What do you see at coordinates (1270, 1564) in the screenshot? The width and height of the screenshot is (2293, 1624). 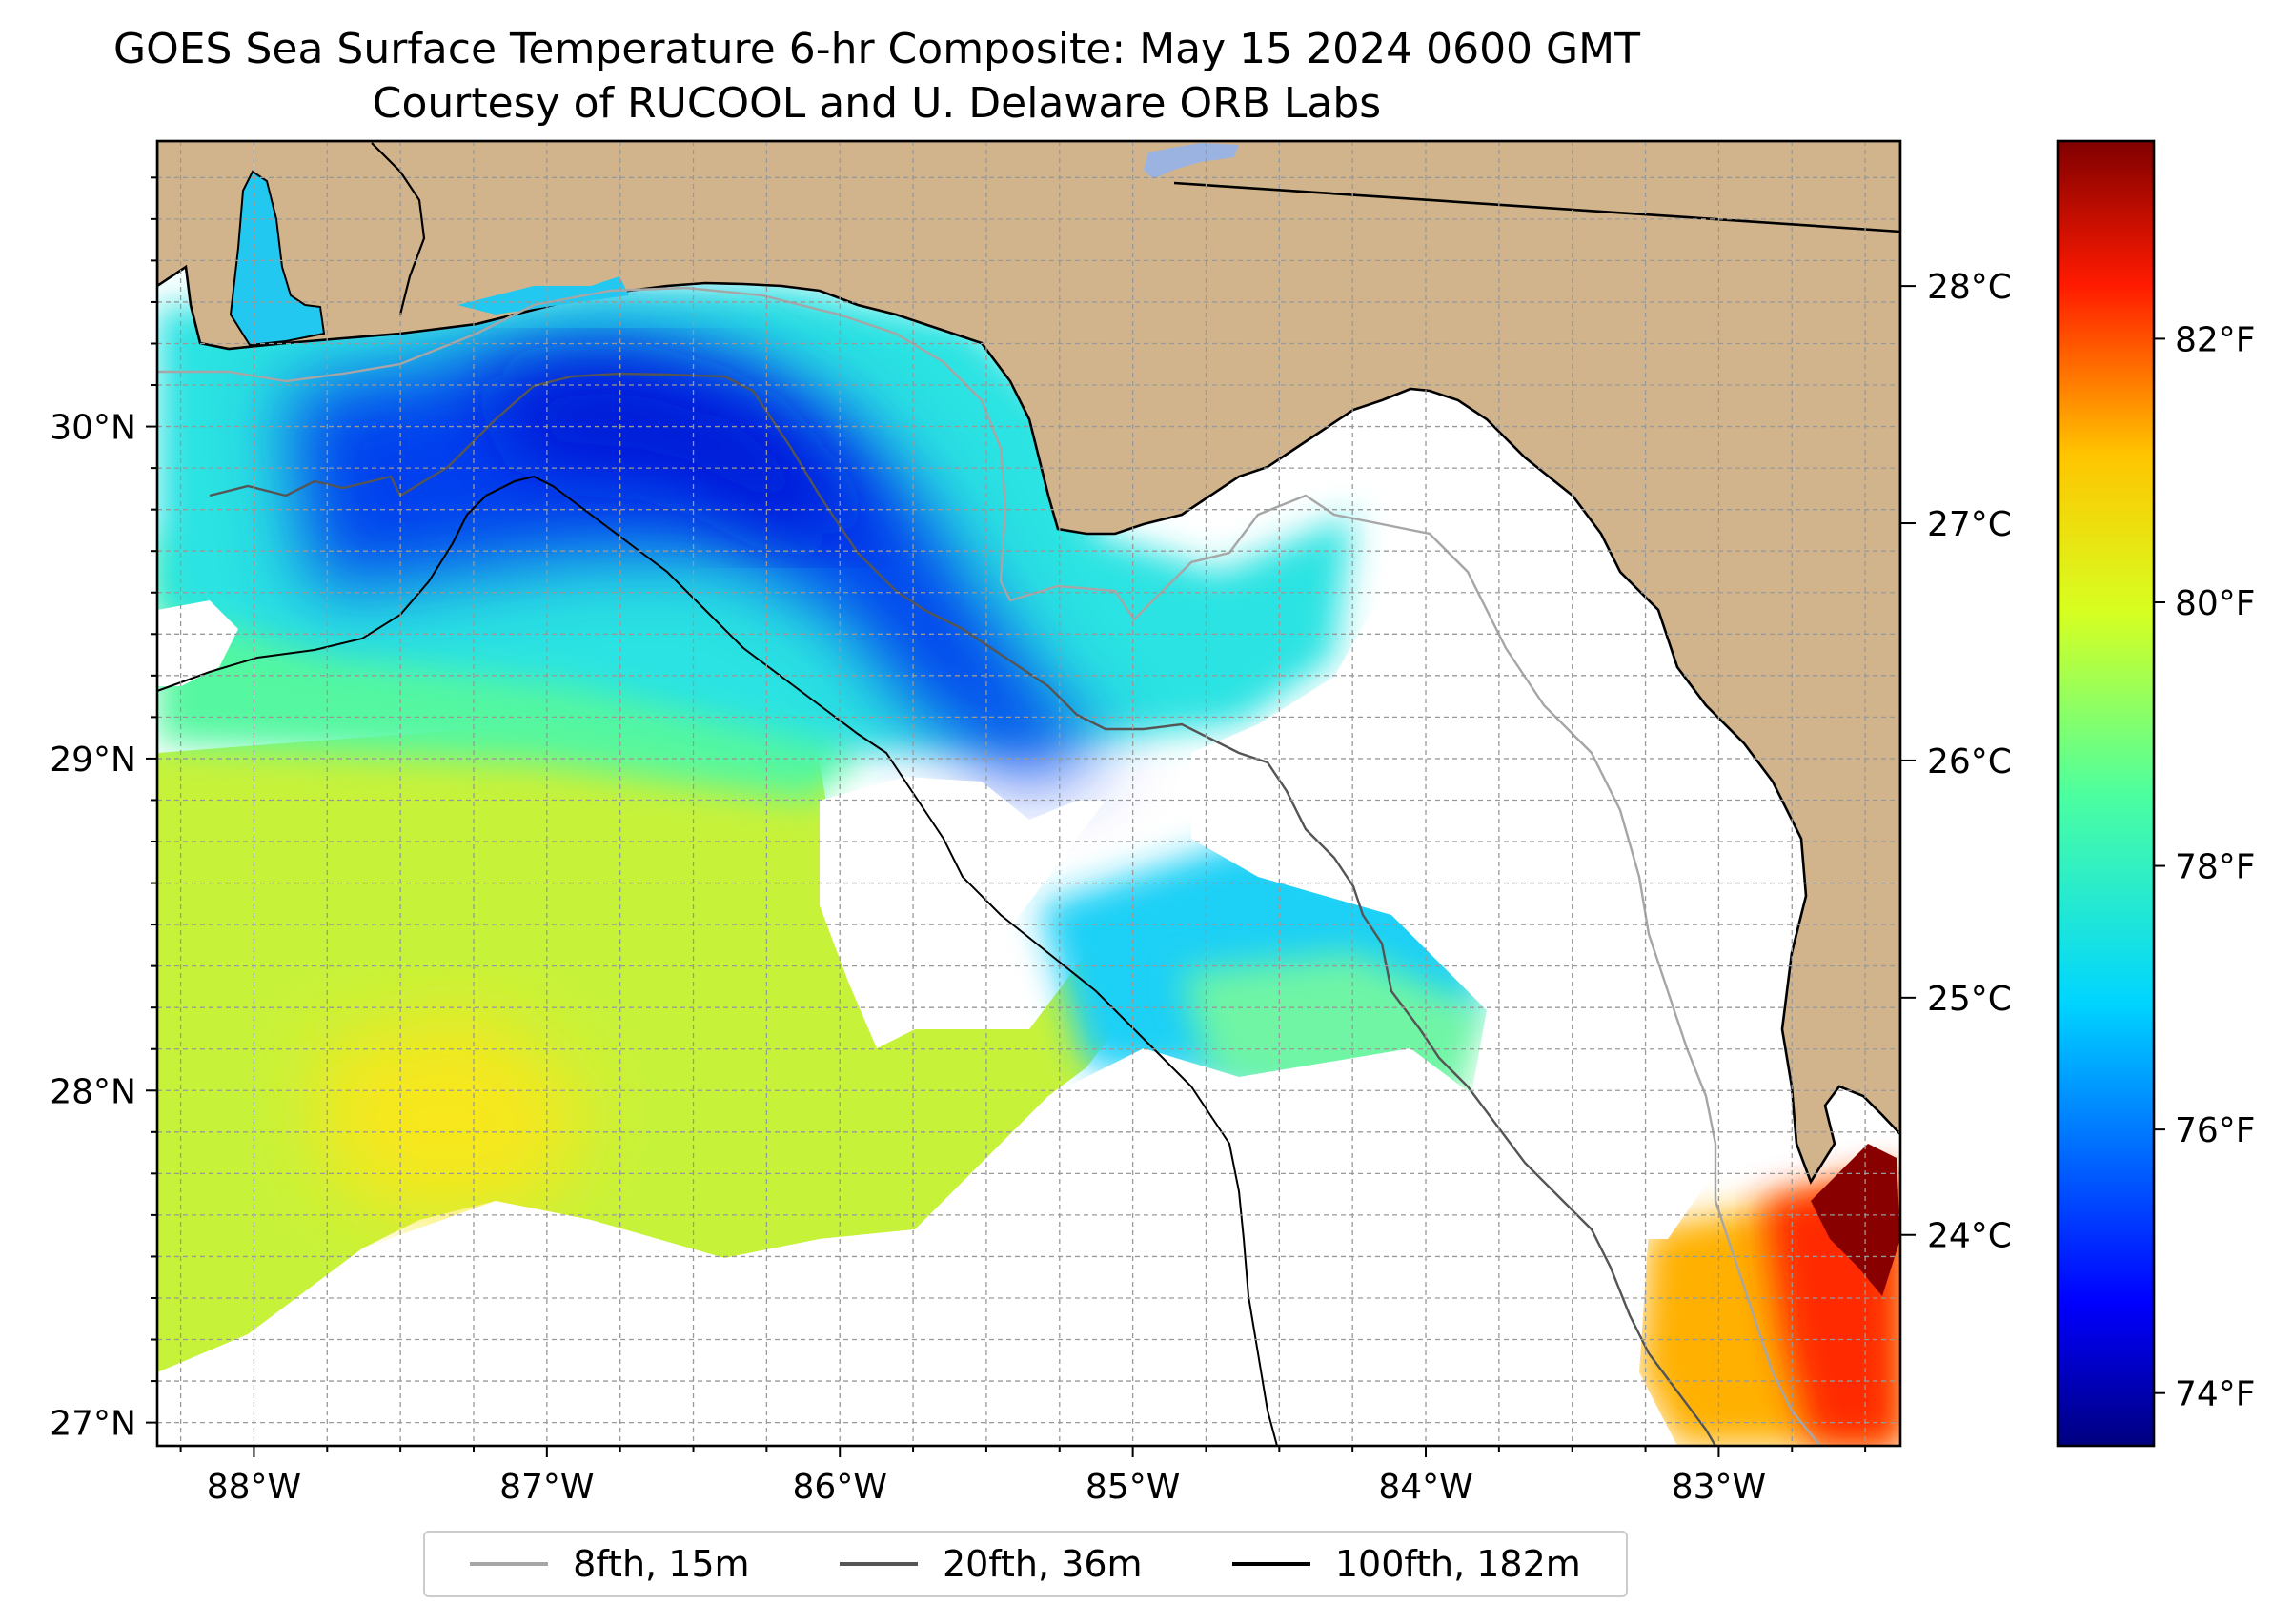 I see `legend-swatch-100fth` at bounding box center [1270, 1564].